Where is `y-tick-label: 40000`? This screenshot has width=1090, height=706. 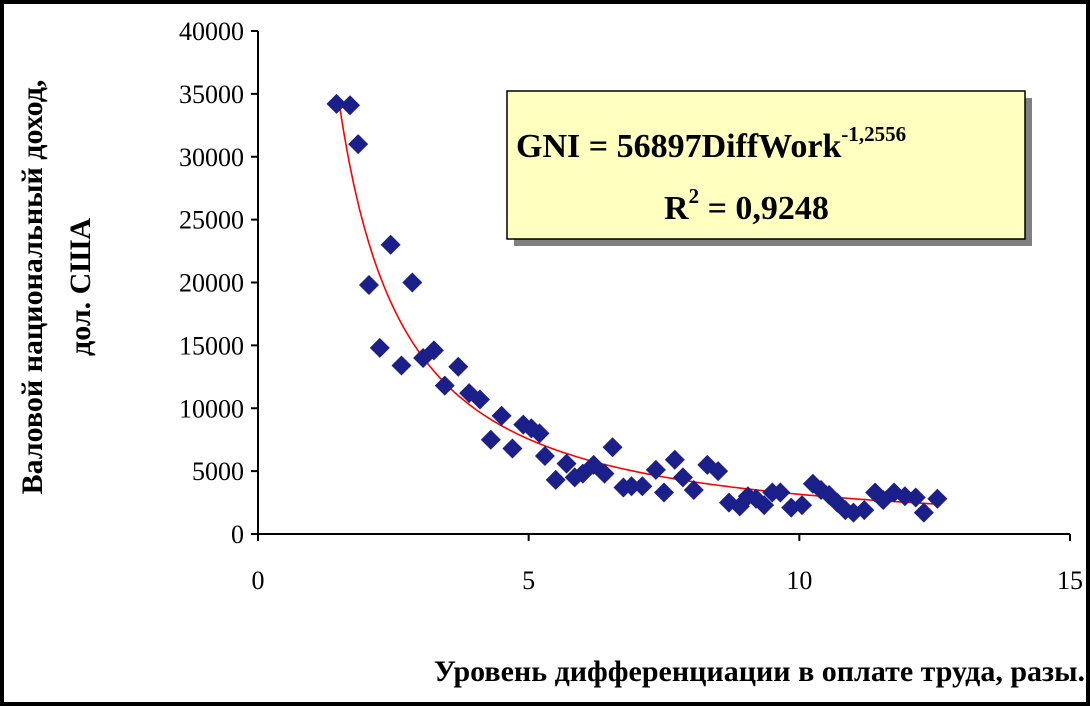 y-tick-label: 40000 is located at coordinates (211, 31).